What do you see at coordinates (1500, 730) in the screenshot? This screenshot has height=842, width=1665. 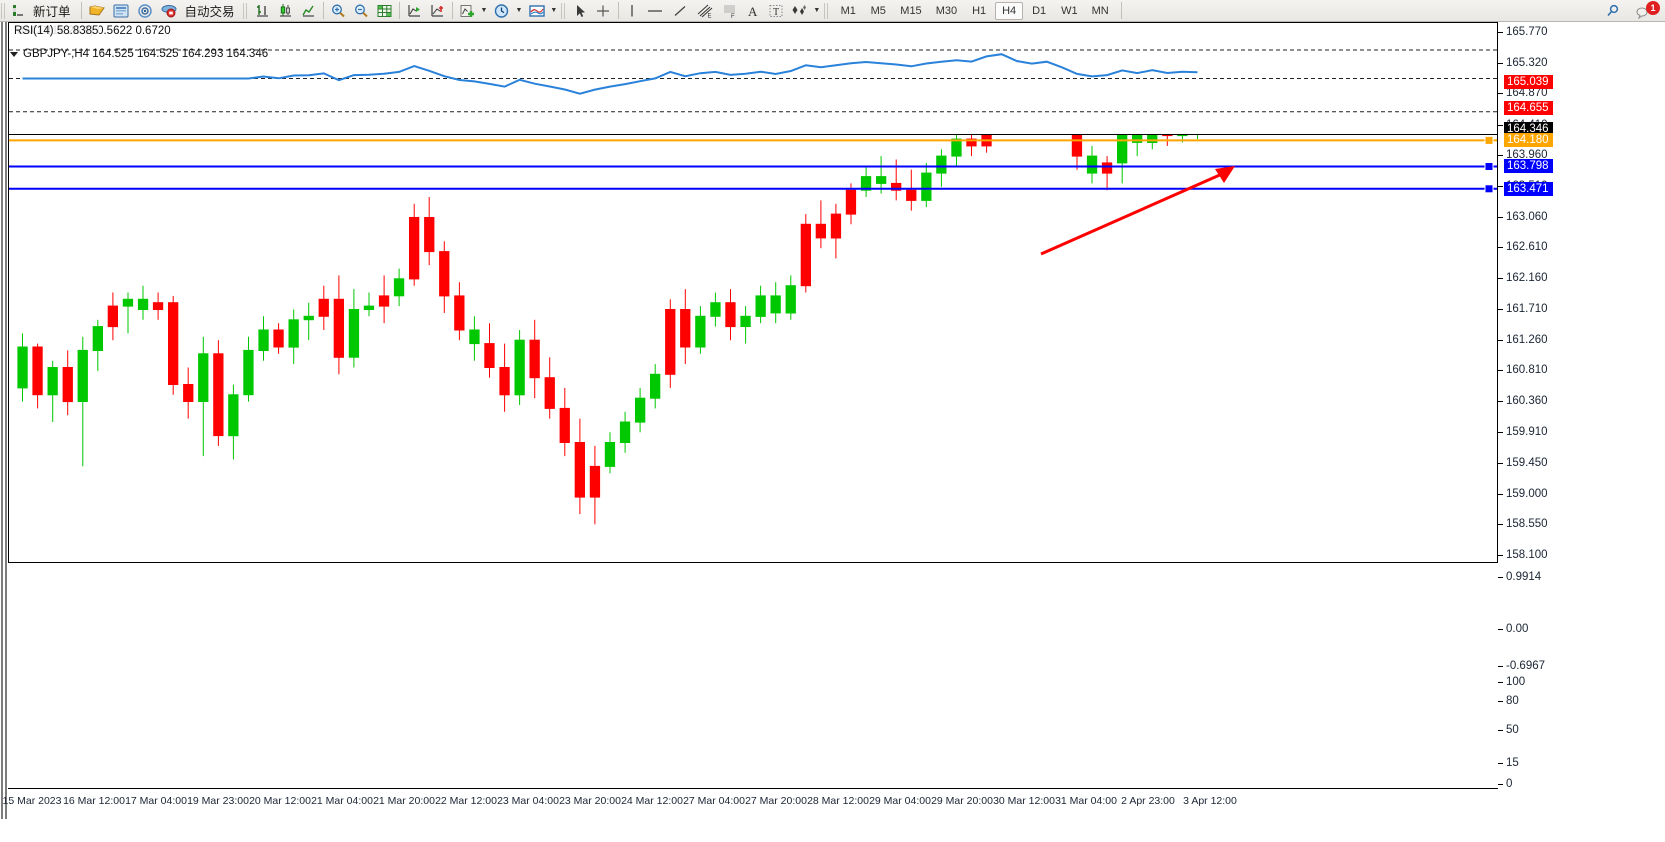 I see `rsi-axis-label-50-tick` at bounding box center [1500, 730].